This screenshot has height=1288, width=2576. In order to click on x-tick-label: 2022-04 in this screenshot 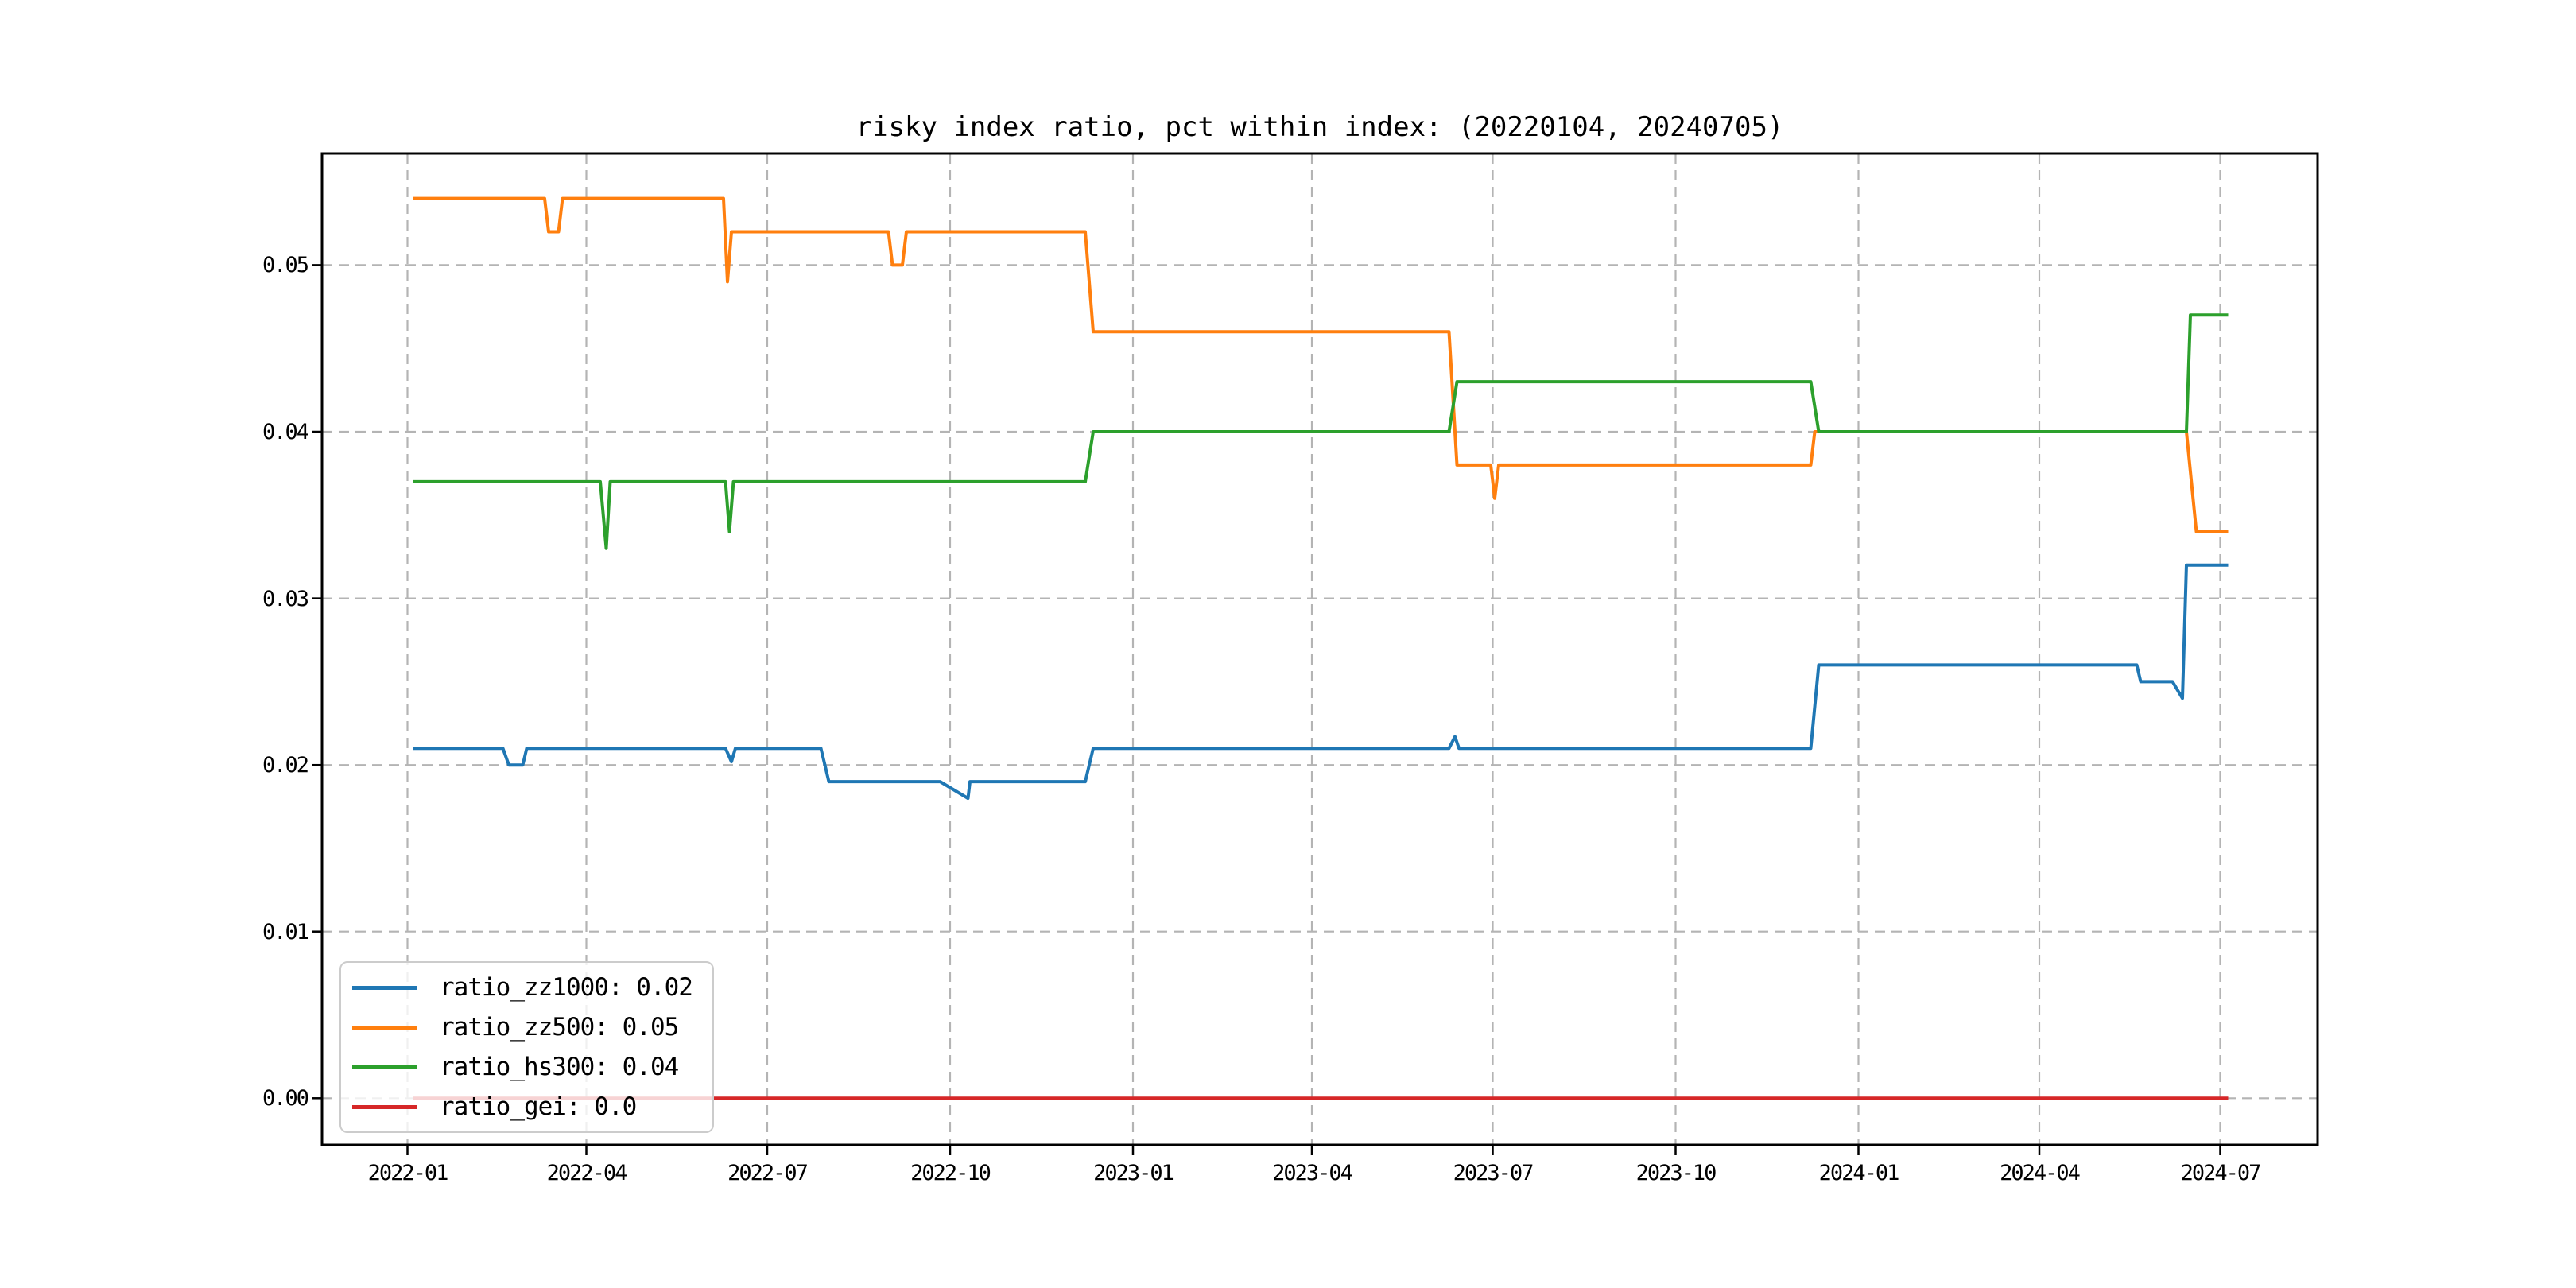, I will do `click(587, 1173)`.